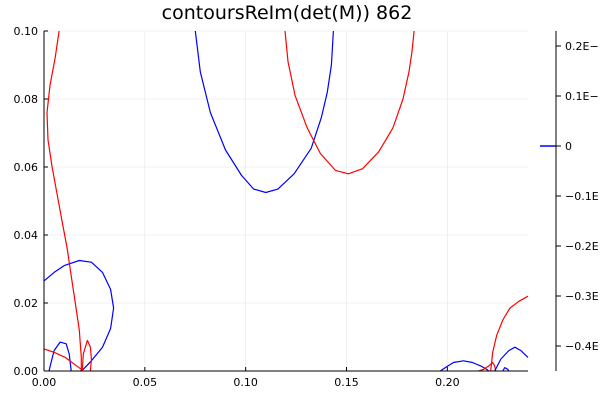  Describe the element at coordinates (145, 382) in the screenshot. I see `x-tick-label: 0.05` at that location.